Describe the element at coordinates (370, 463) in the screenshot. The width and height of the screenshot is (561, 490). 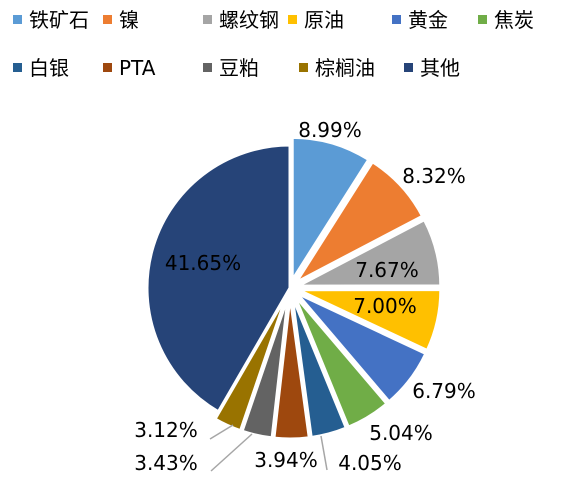
I see `data-label-6: 4.05%` at that location.